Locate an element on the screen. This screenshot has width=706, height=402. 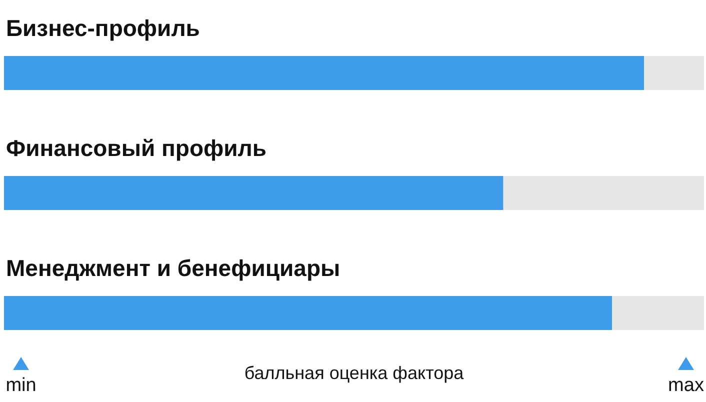
y-tick-label: Бизнес-профиль is located at coordinates (103, 28).